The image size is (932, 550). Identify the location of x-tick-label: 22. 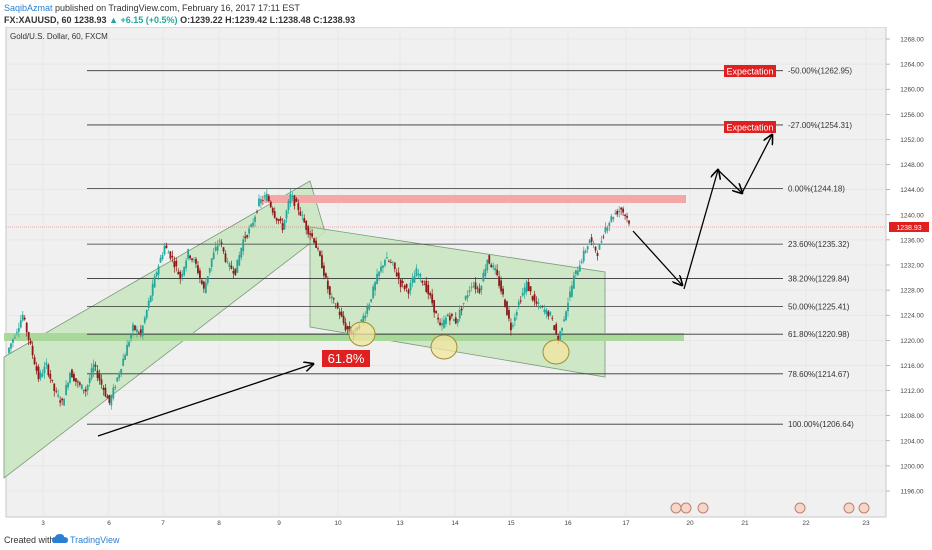
(806, 523).